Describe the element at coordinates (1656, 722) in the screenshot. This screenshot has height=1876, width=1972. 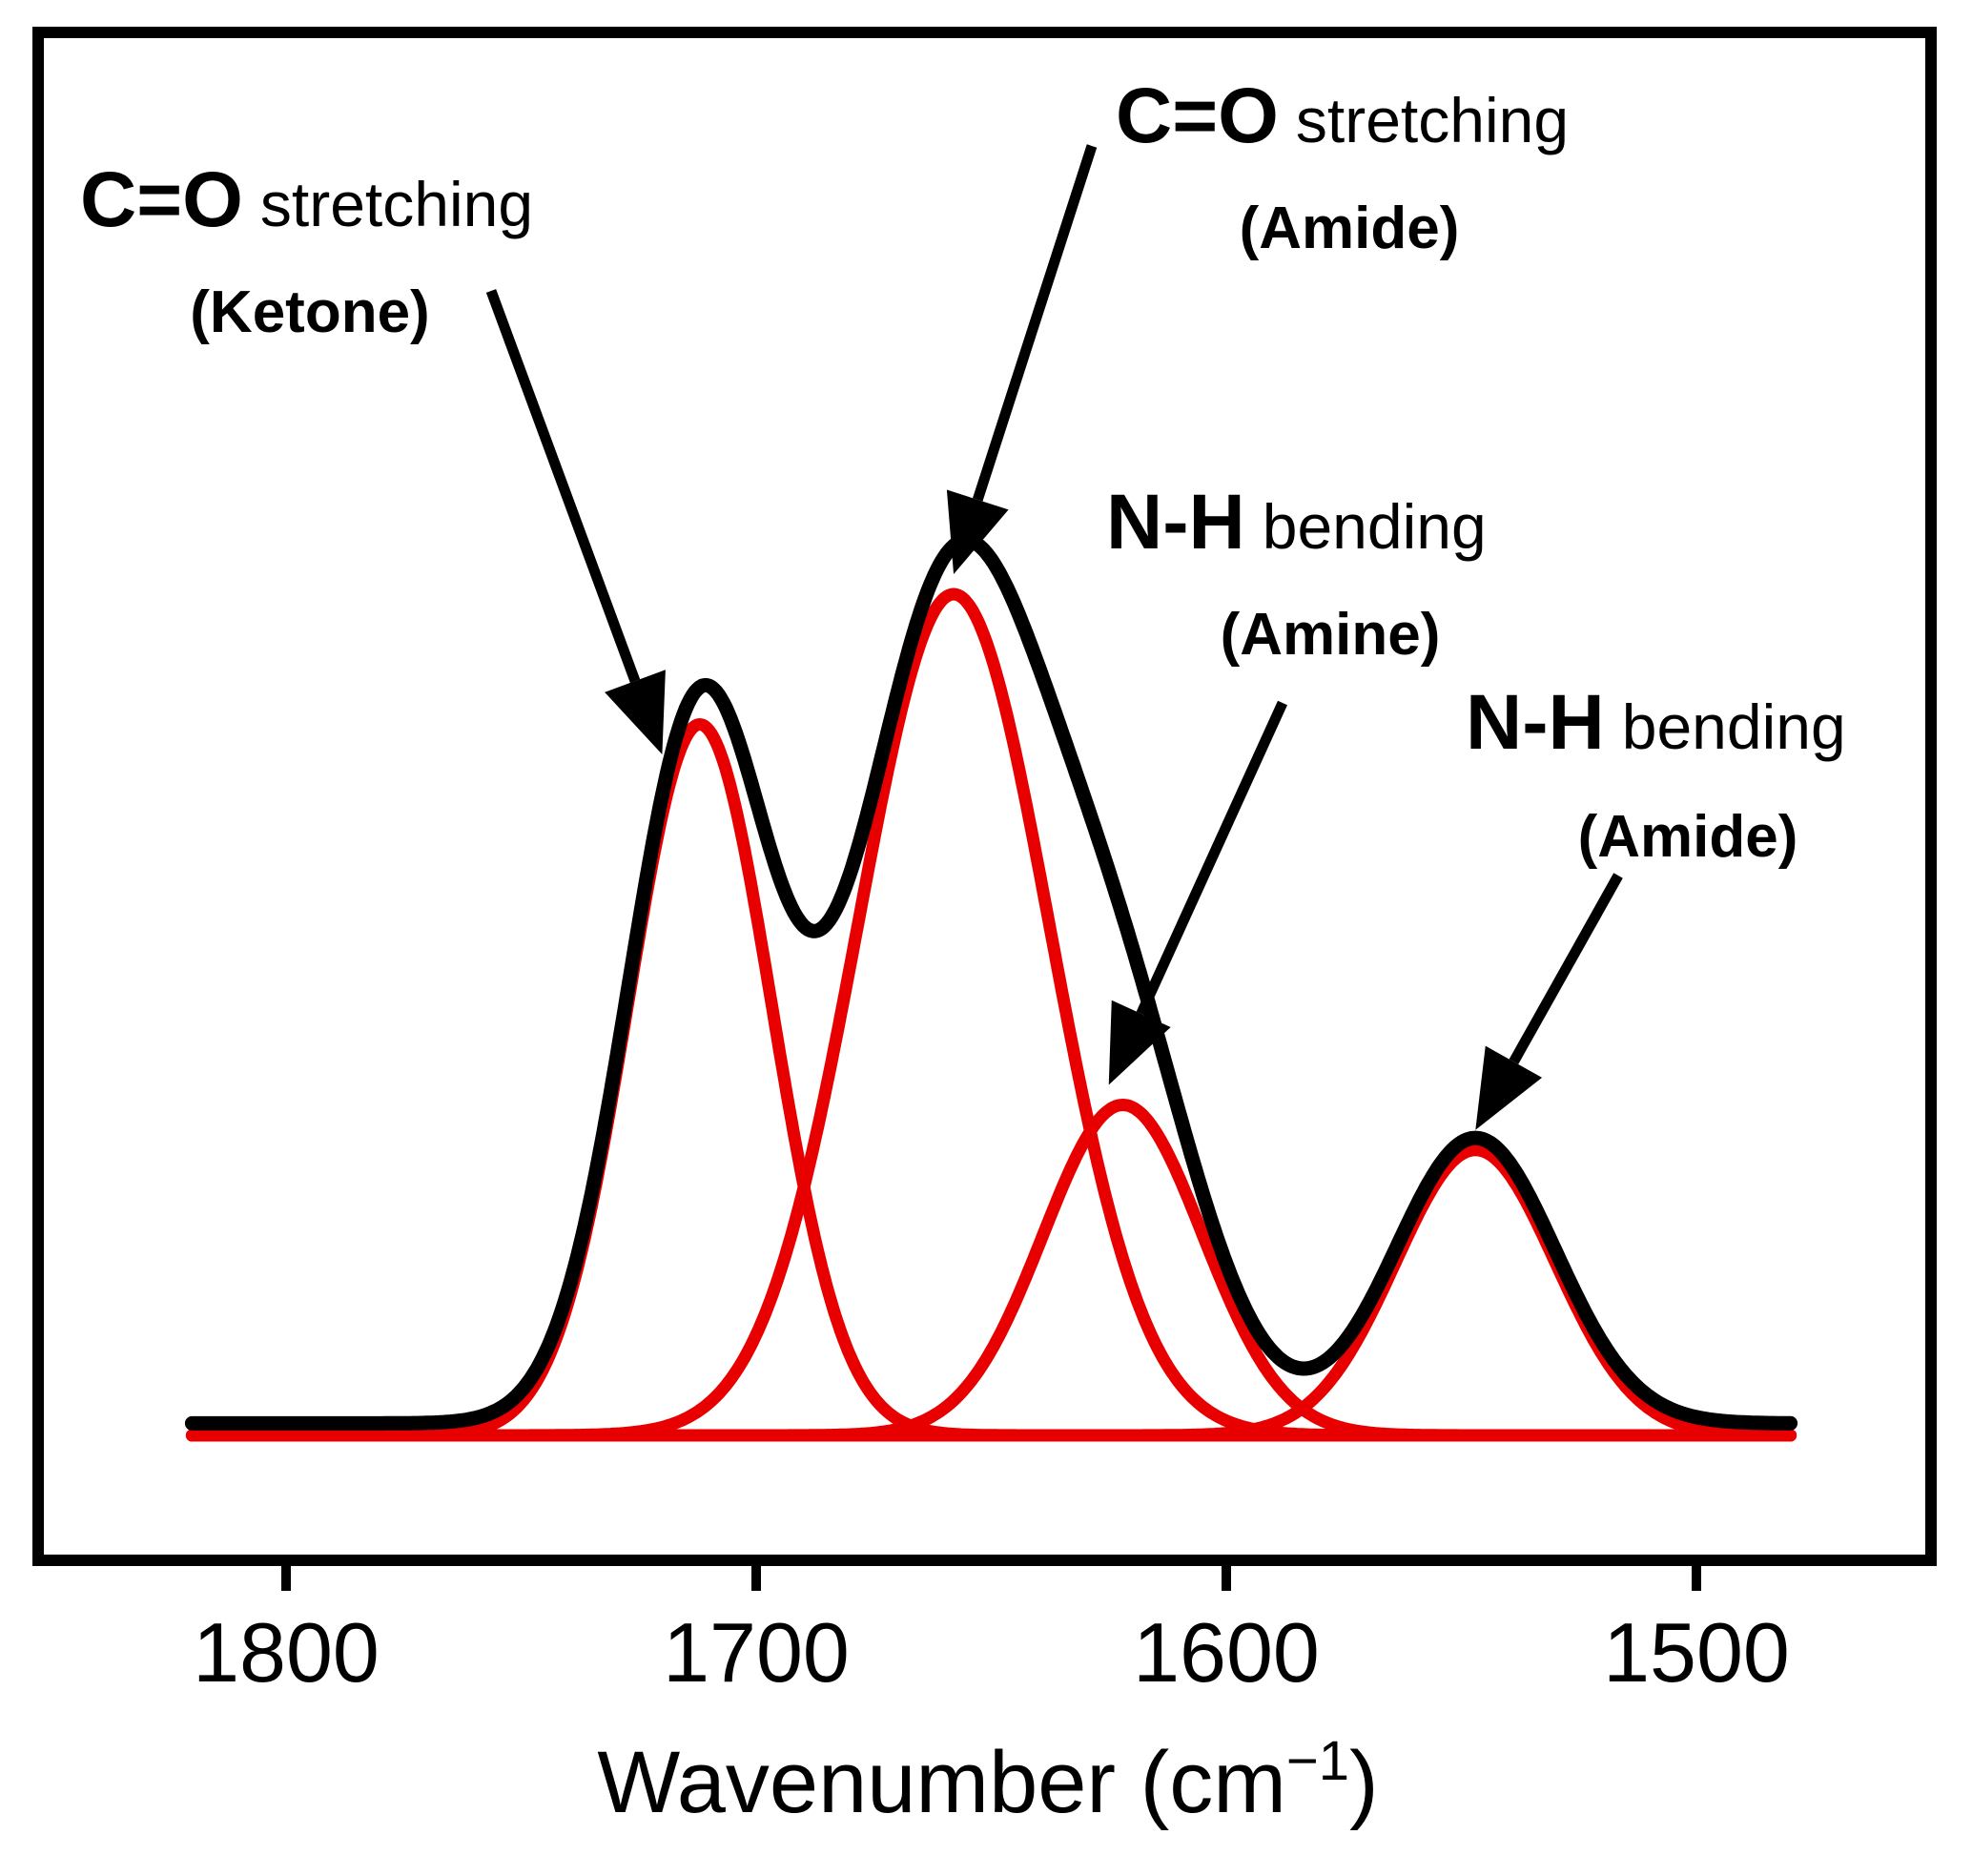
I see `annotation-label-4: N-H bending` at that location.